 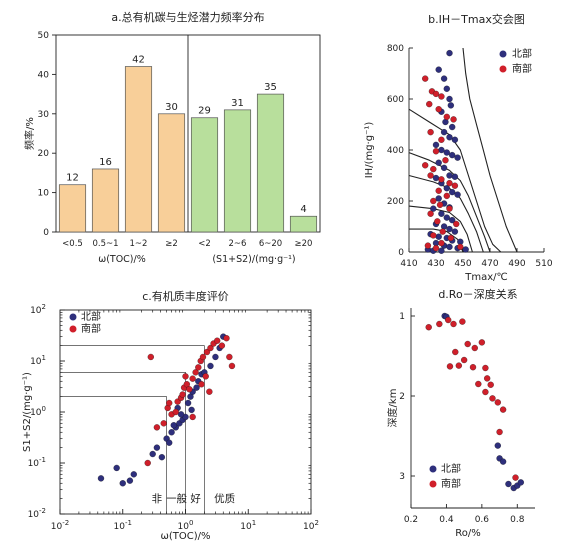 I want to click on x-tick-label: 510, so click(x=543, y=264).